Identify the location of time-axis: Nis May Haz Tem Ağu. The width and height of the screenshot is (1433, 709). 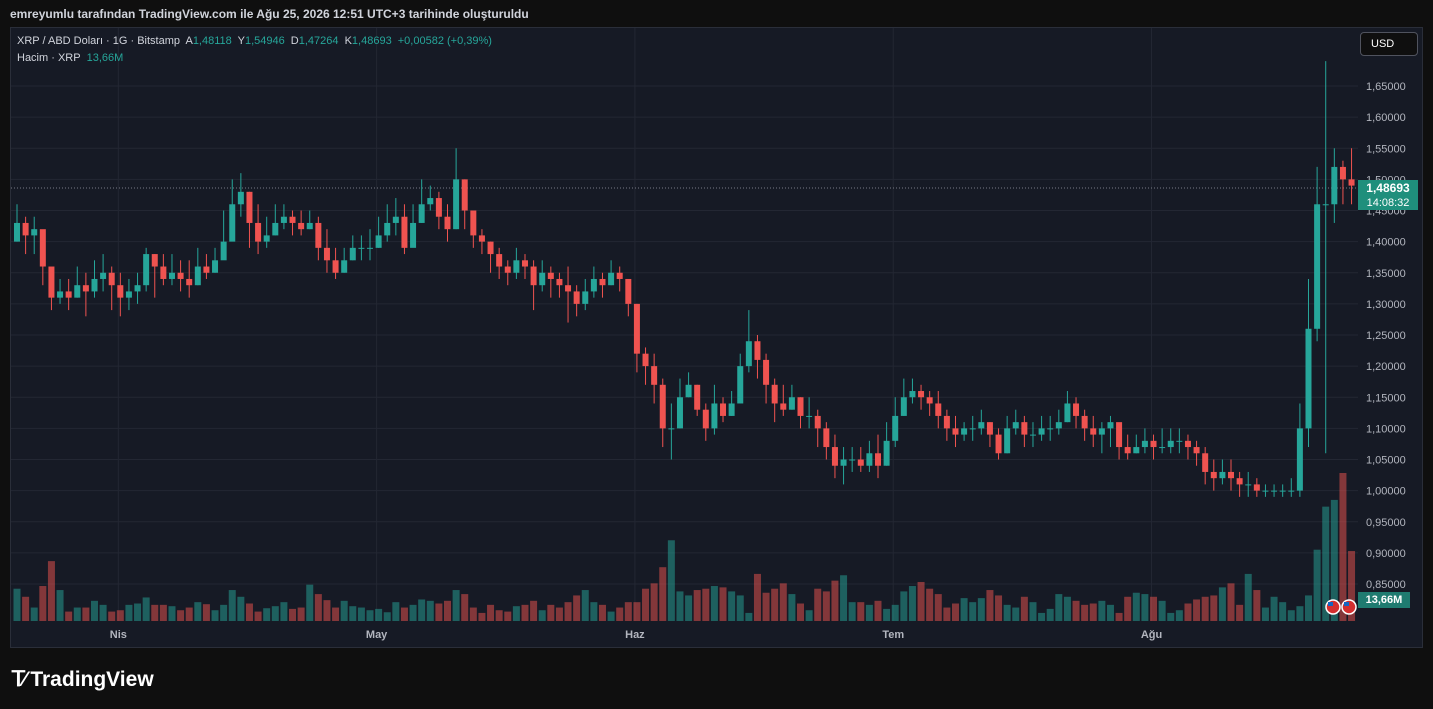
(636, 635).